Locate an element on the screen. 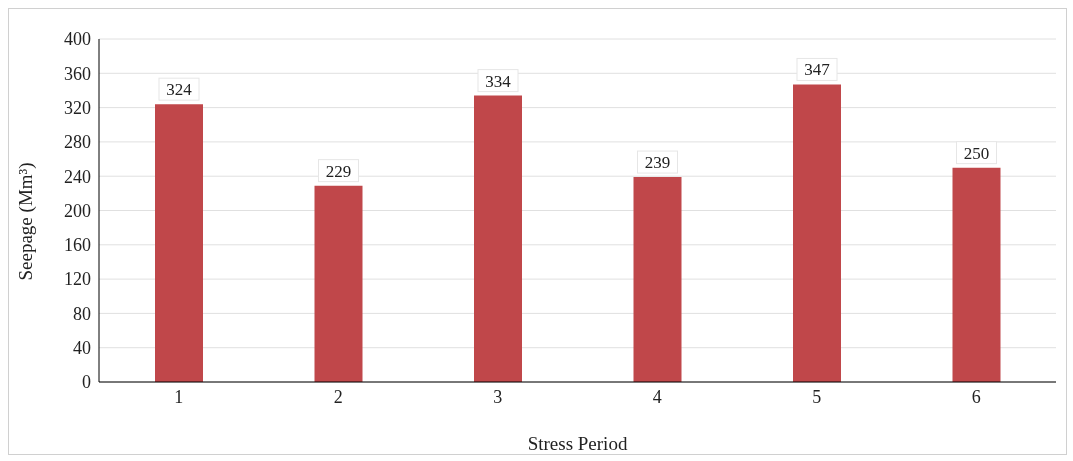 Image resolution: width=1073 pixels, height=461 pixels. data-label: 229 is located at coordinates (338, 171).